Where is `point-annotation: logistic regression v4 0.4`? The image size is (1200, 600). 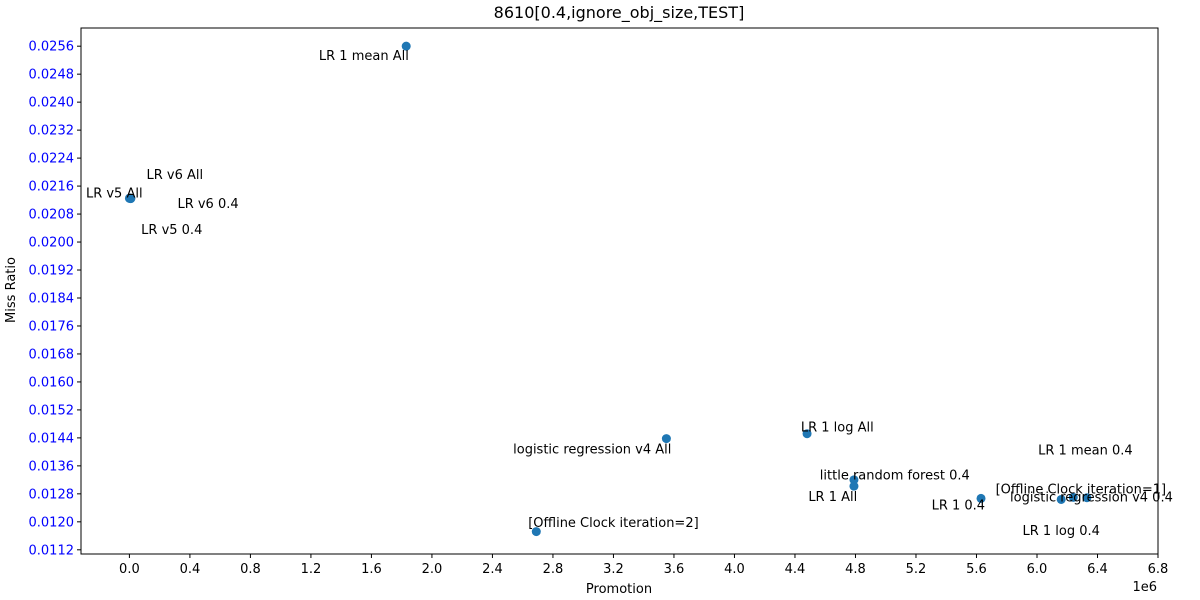 point-annotation: logistic regression v4 0.4 is located at coordinates (1091, 498).